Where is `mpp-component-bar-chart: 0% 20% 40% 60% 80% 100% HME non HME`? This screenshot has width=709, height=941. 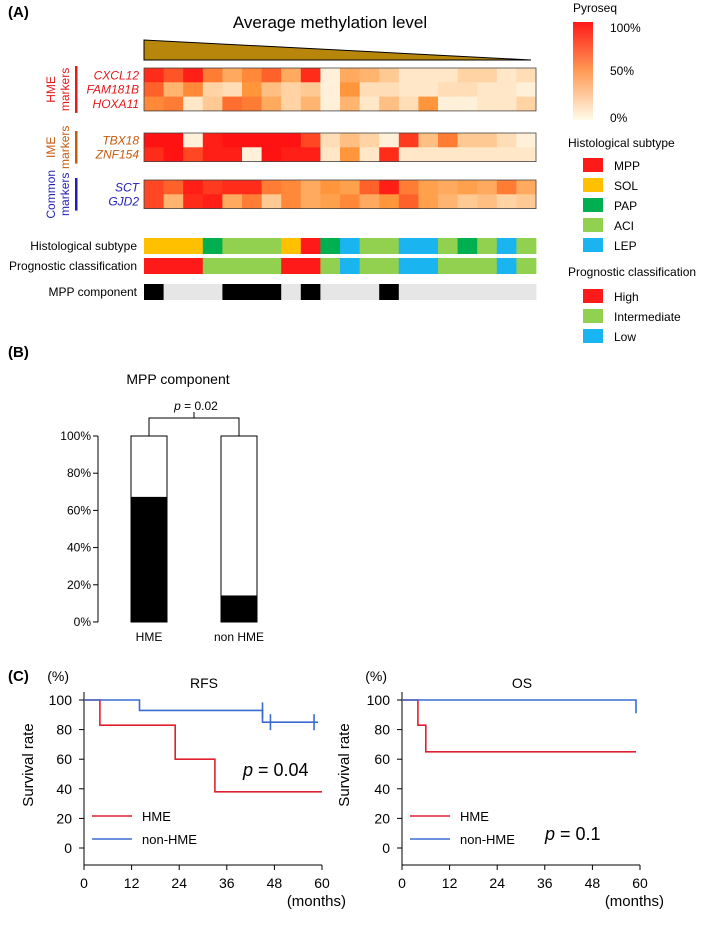 mpp-component-bar-chart: 0% 20% 40% 60% 80% 100% HME non HME is located at coordinates (162, 528).